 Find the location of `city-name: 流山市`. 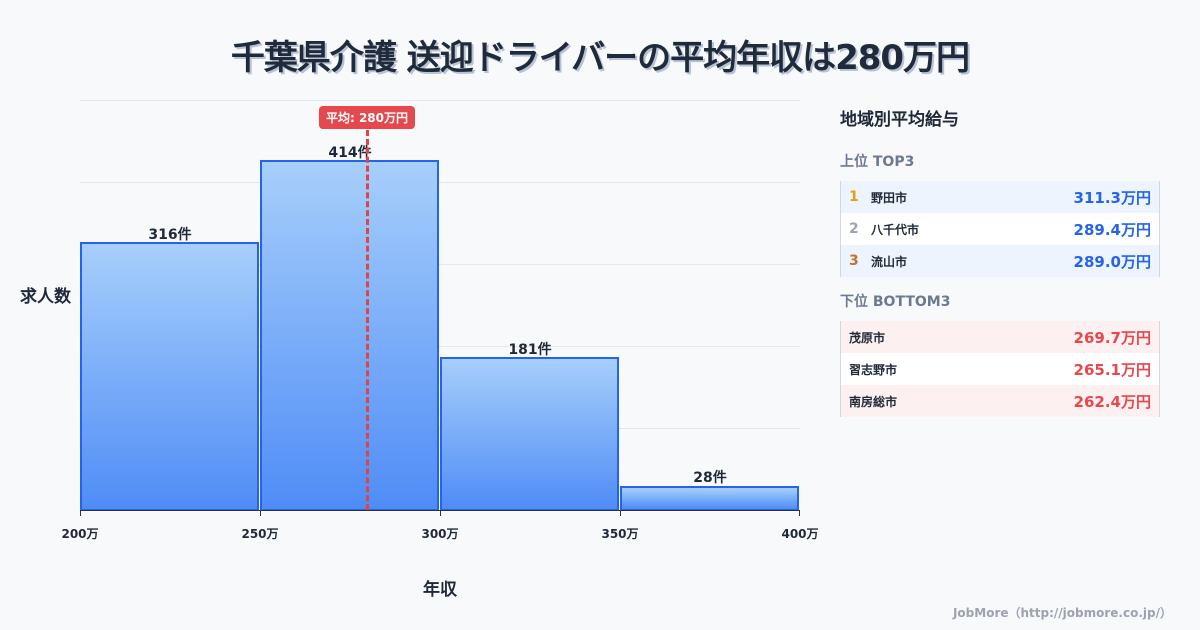

city-name: 流山市 is located at coordinates (889, 261).